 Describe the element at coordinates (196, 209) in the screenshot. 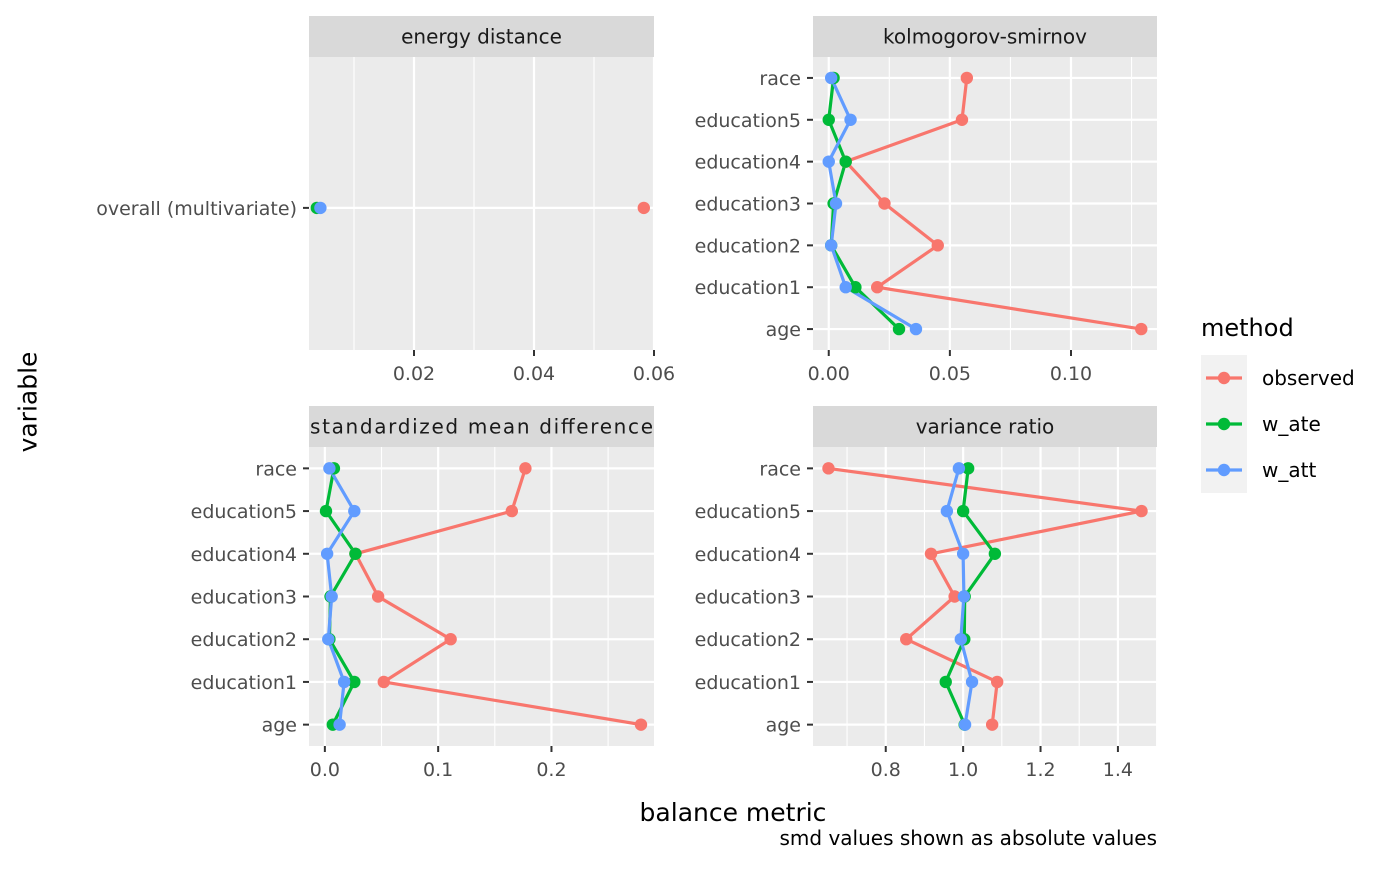

I see `y-tick-label: overall (multivariate)` at that location.